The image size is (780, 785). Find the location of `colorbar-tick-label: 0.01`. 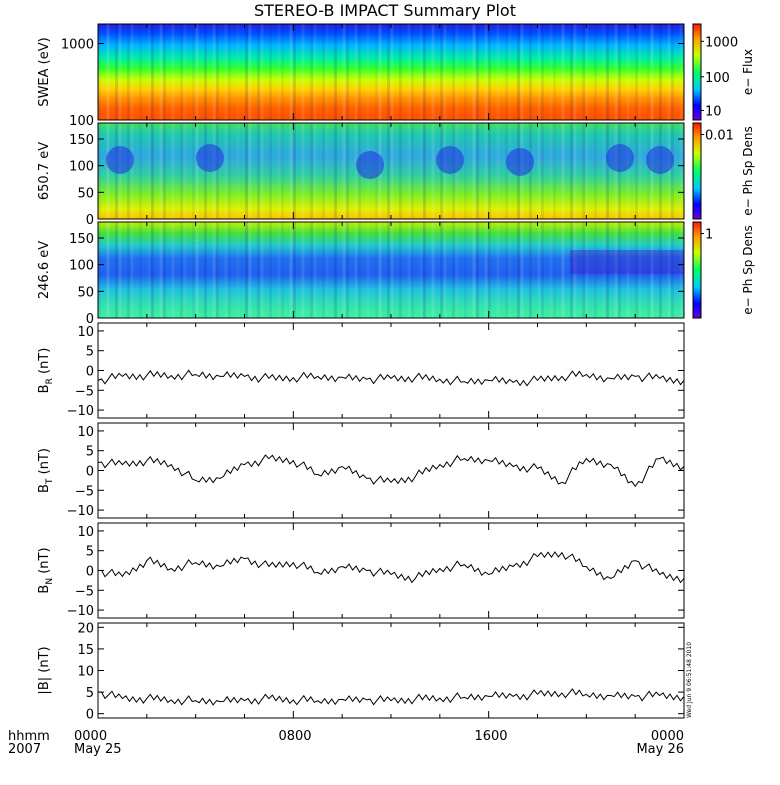

colorbar-tick-label: 0.01 is located at coordinates (719, 136).